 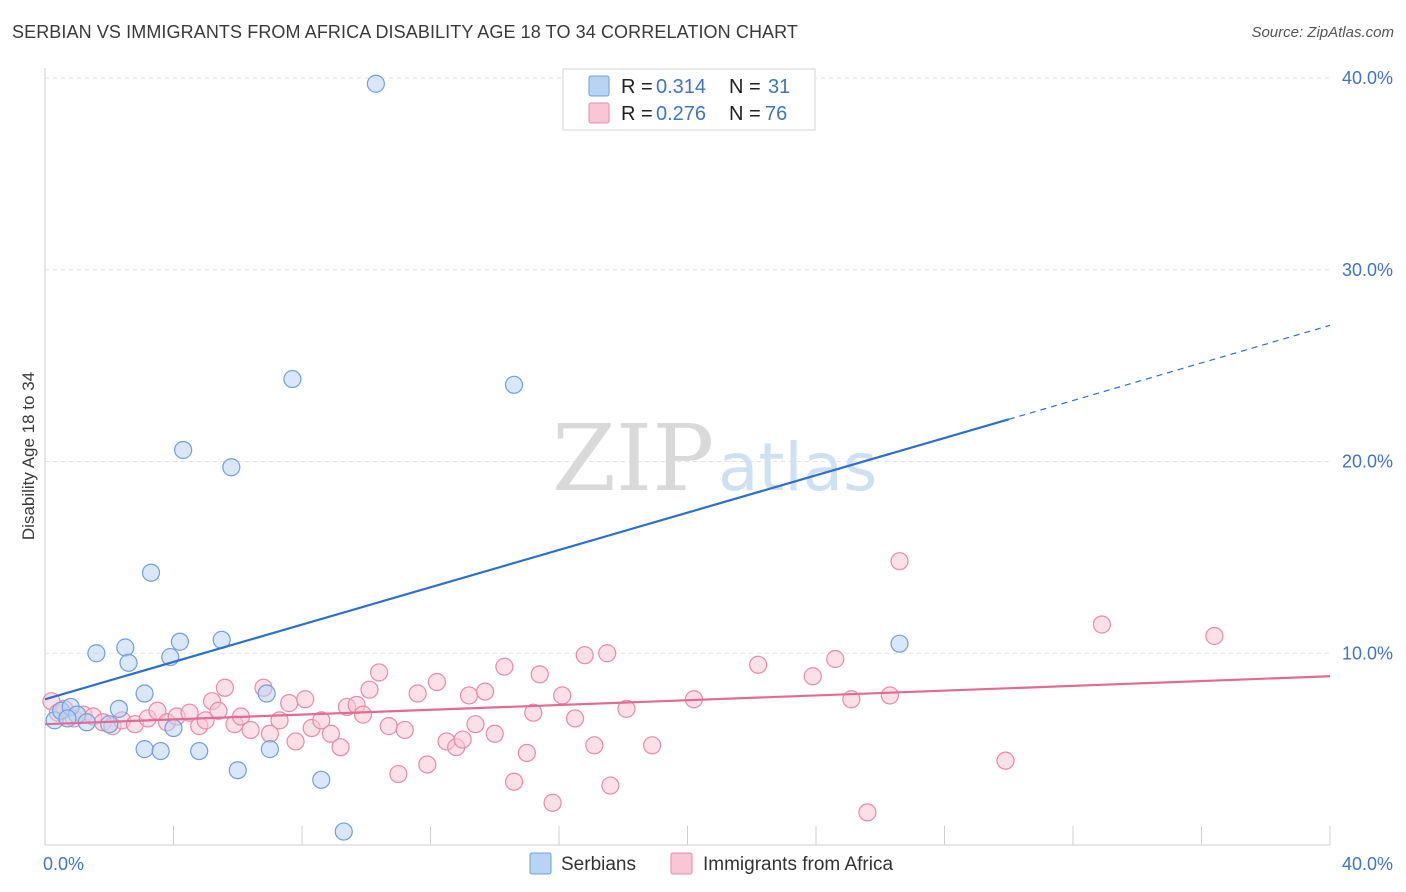 I want to click on y-tick-label: 40.0%, so click(x=1367, y=78).